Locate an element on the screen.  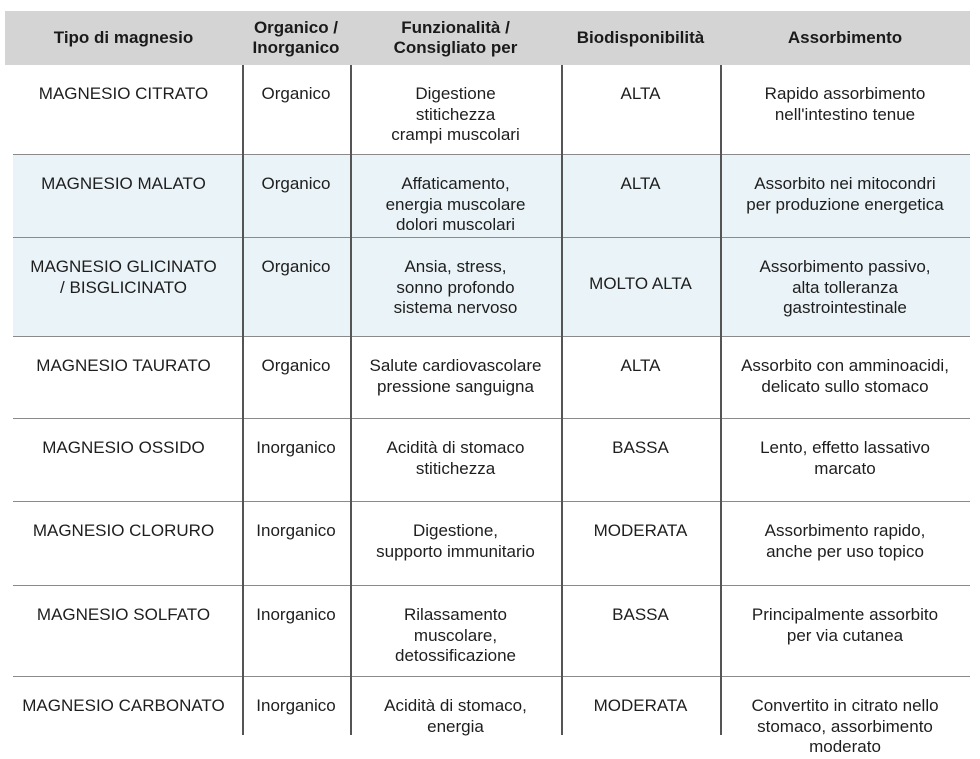
table-cell: Acidità di stomaco stitichezza is located at coordinates (455, 458).